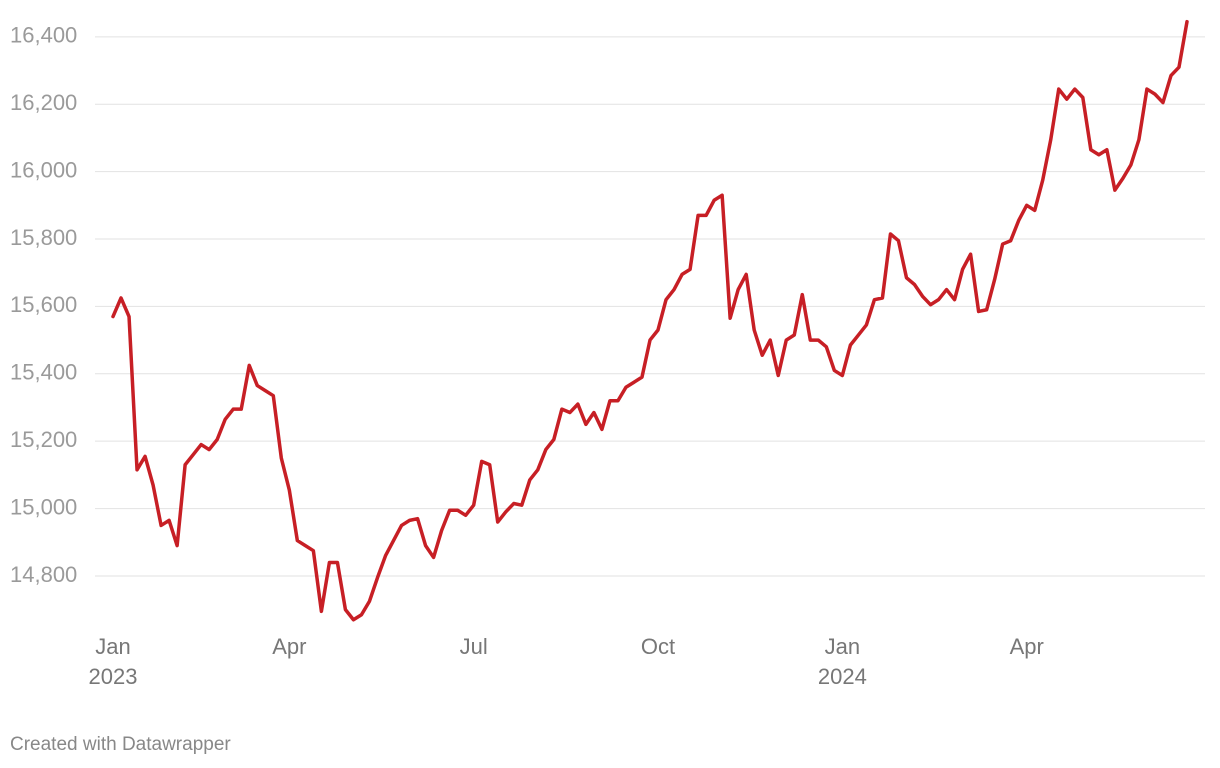  Describe the element at coordinates (43, 35) in the screenshot. I see `y-tick-label: 16,400` at that location.